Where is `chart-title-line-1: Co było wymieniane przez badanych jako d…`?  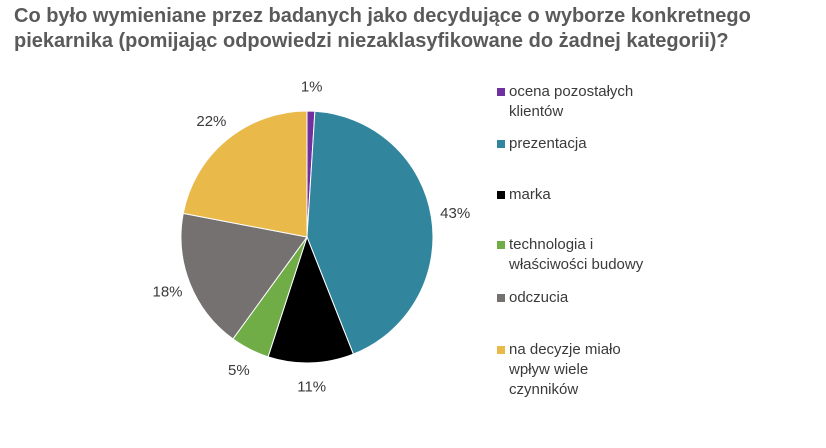 chart-title-line-1: Co było wymieniane przez badanych jako d… is located at coordinates (382, 16).